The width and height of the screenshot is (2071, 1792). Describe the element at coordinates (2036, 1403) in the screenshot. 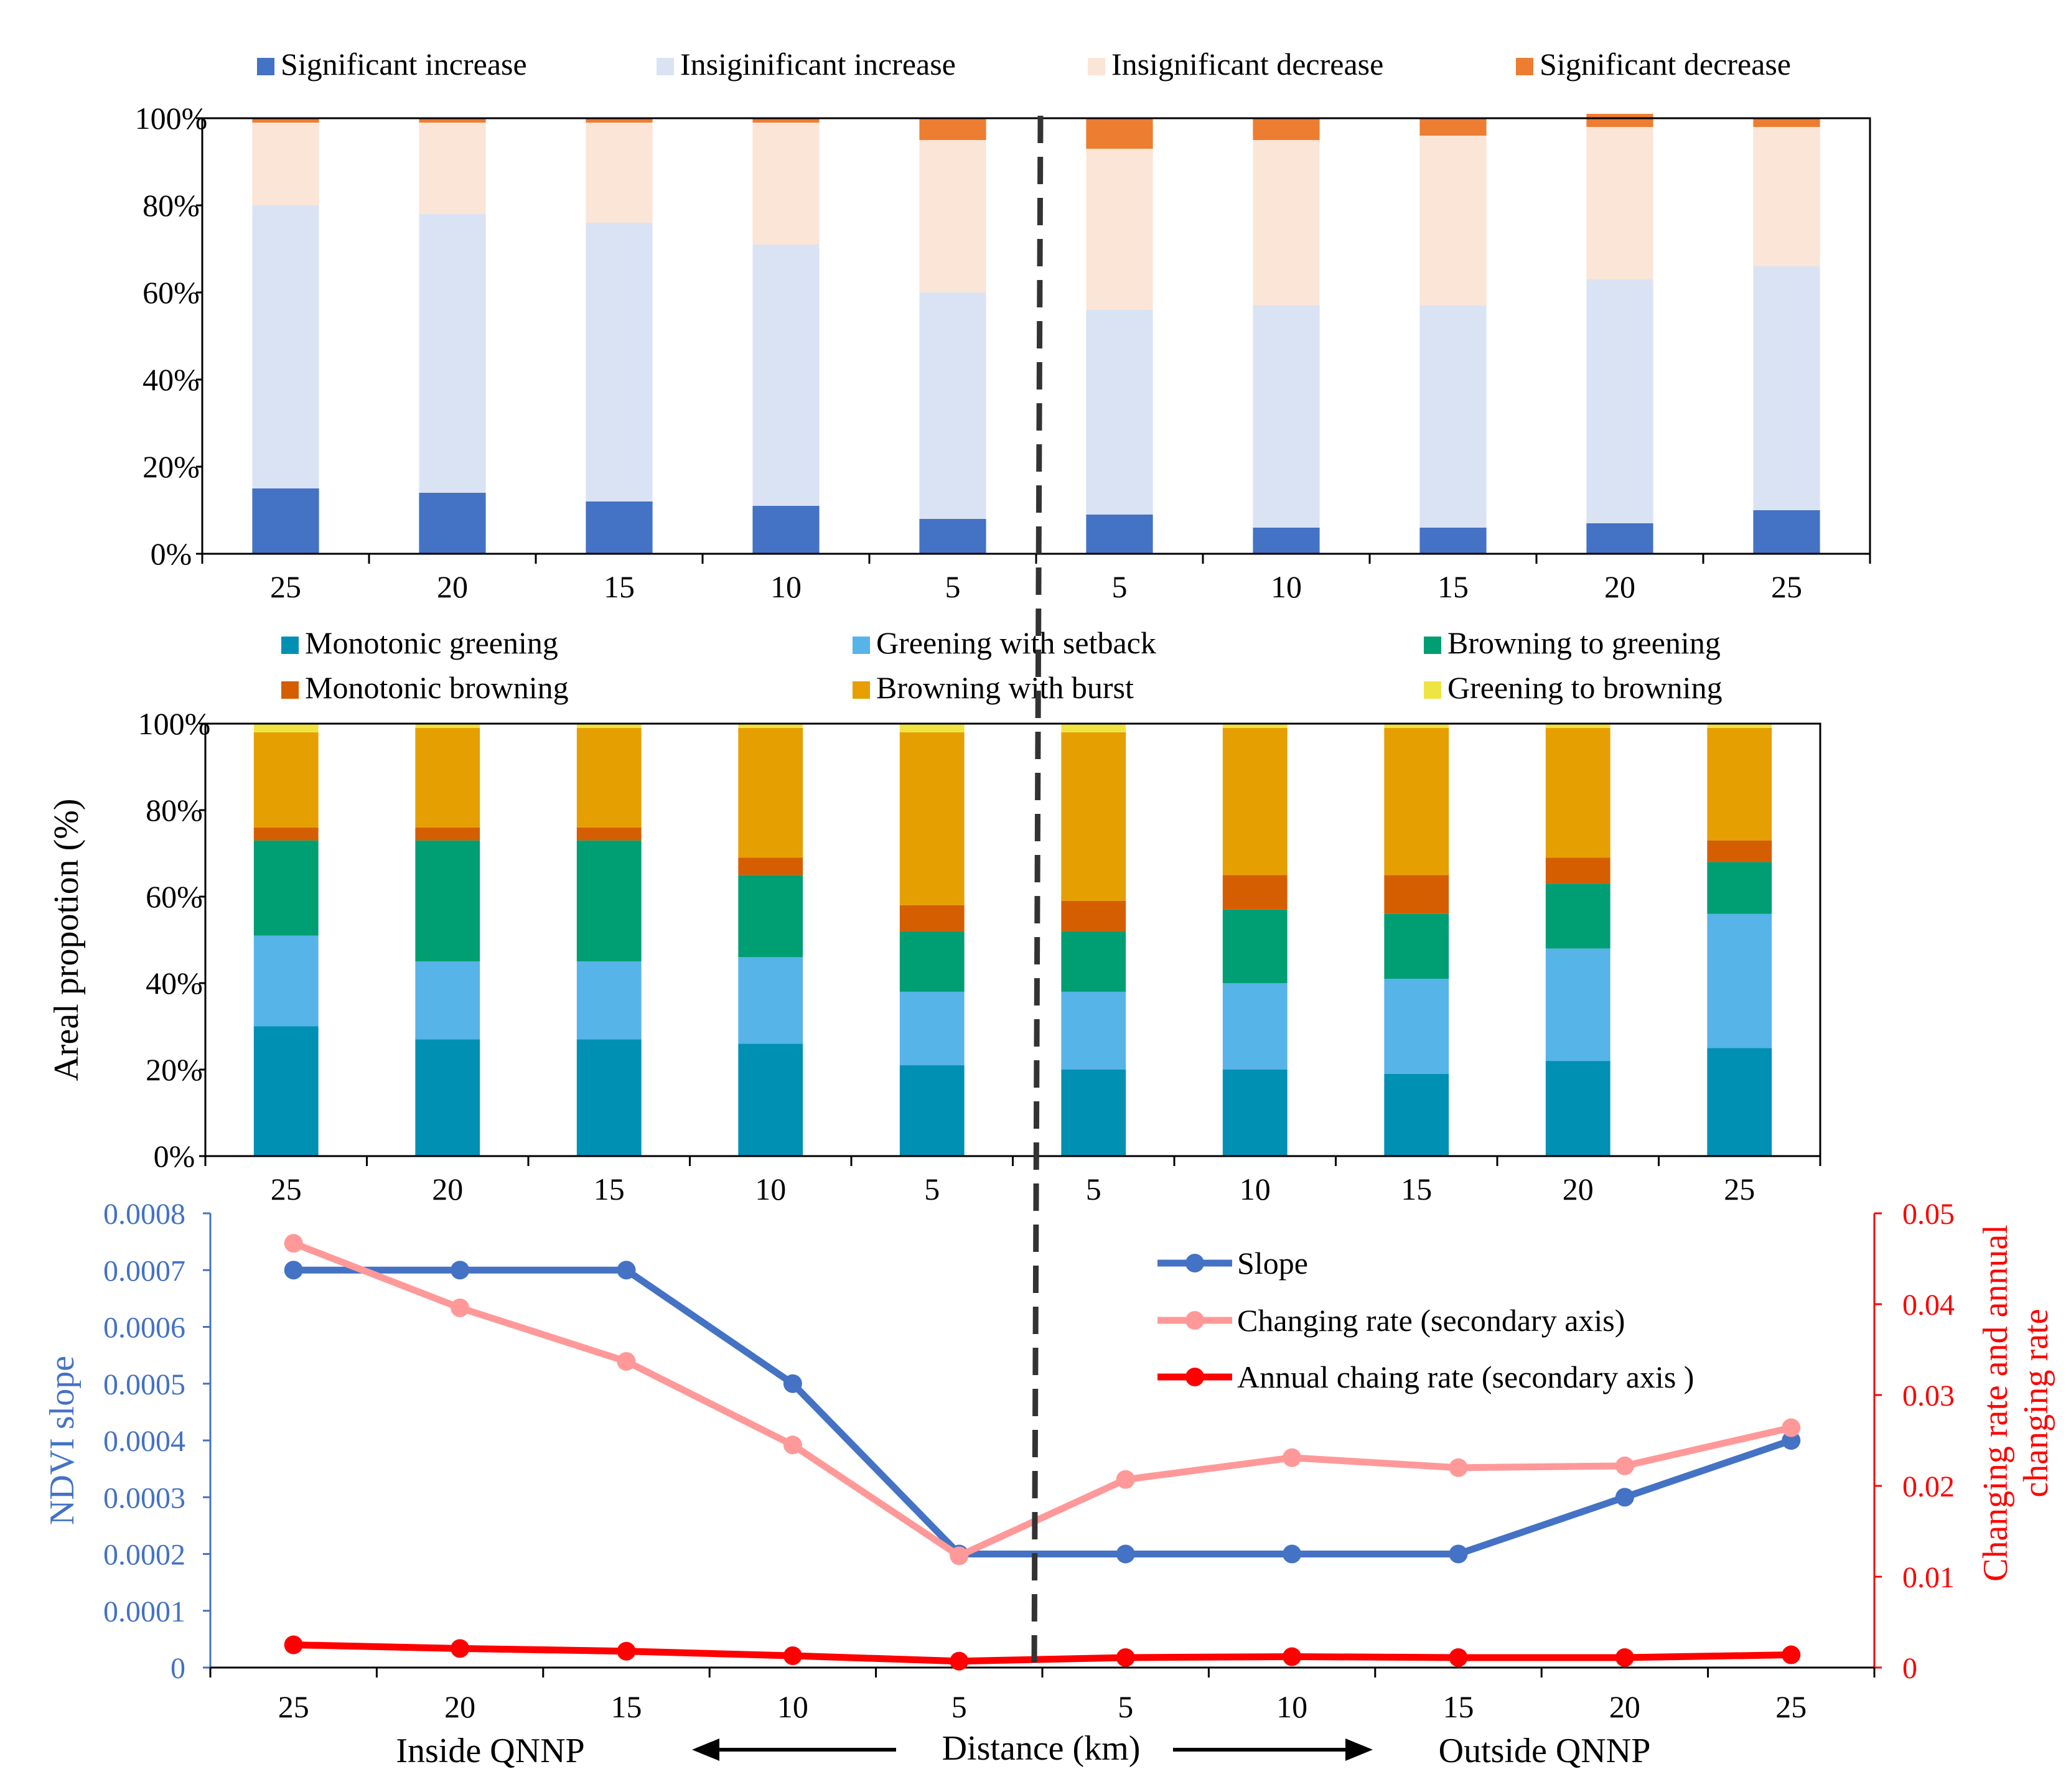

I see `y2-axis-label-line2: changing rate` at that location.